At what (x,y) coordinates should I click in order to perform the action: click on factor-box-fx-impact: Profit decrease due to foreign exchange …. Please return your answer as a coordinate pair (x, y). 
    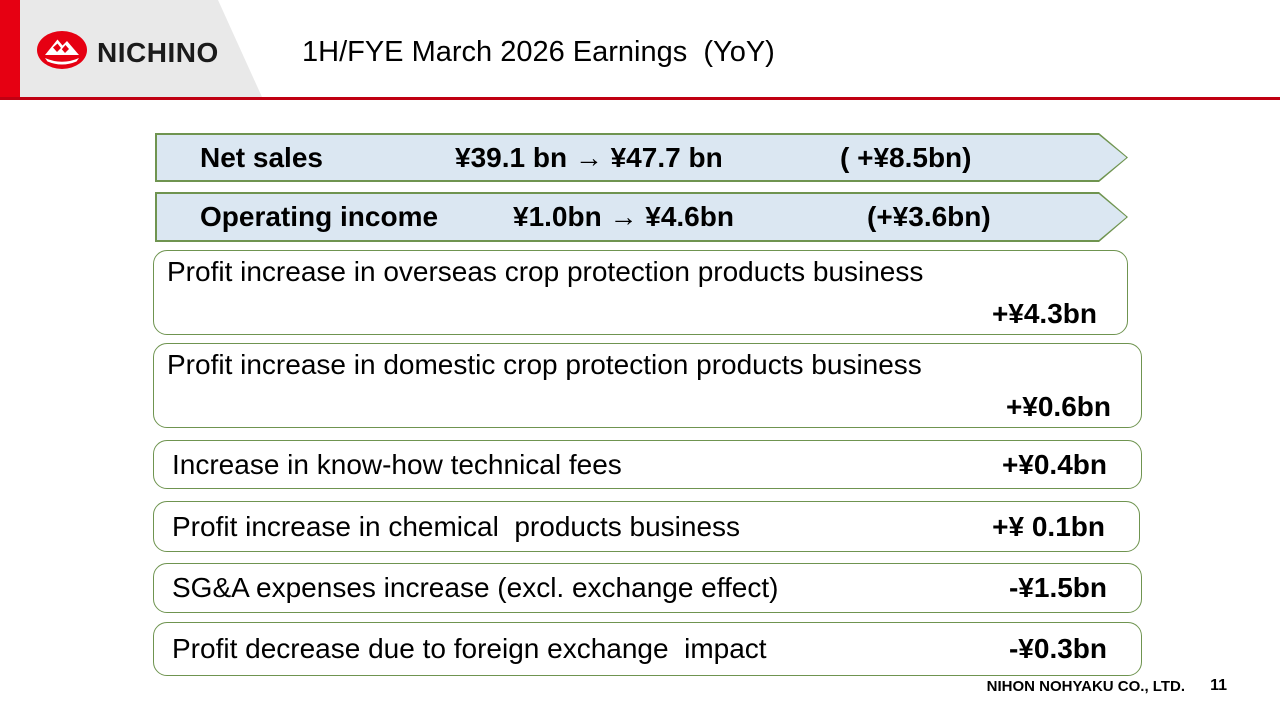
    Looking at the image, I should click on (647, 649).